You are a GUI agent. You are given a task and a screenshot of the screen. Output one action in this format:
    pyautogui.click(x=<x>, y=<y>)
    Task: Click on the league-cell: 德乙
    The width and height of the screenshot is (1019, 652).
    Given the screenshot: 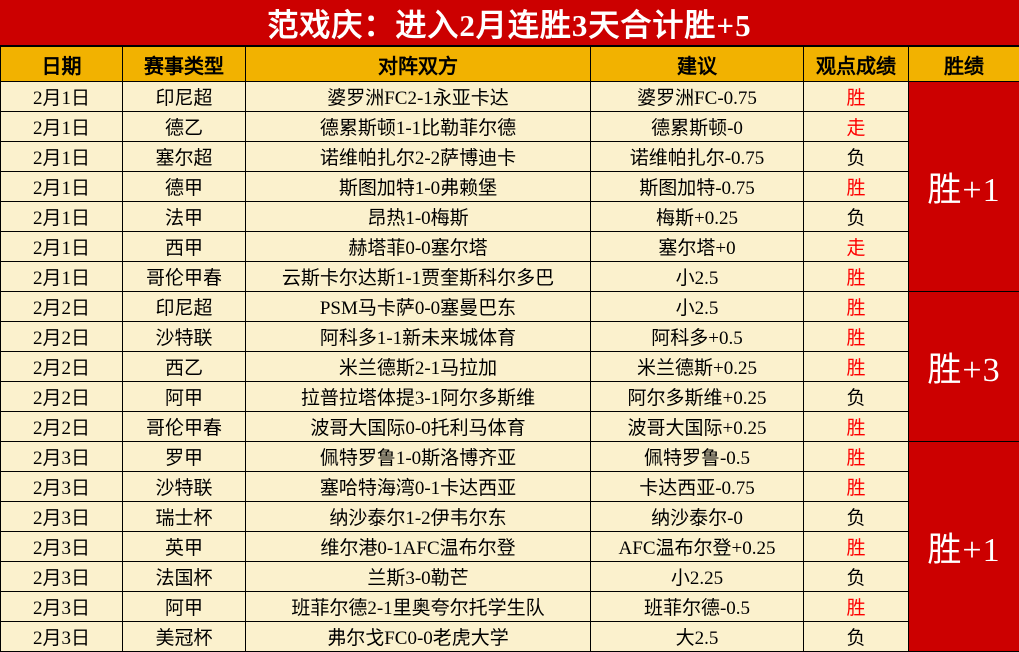 What is the action you would take?
    pyautogui.click(x=184, y=126)
    